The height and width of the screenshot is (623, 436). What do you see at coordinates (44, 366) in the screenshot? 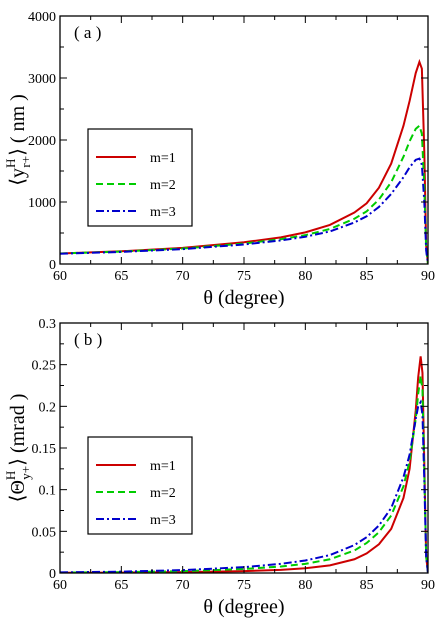
I see `y-tick-label: 0.25` at bounding box center [44, 366].